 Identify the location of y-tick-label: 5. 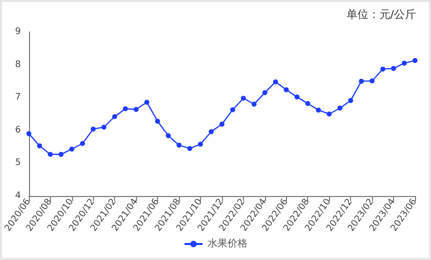
(18, 163).